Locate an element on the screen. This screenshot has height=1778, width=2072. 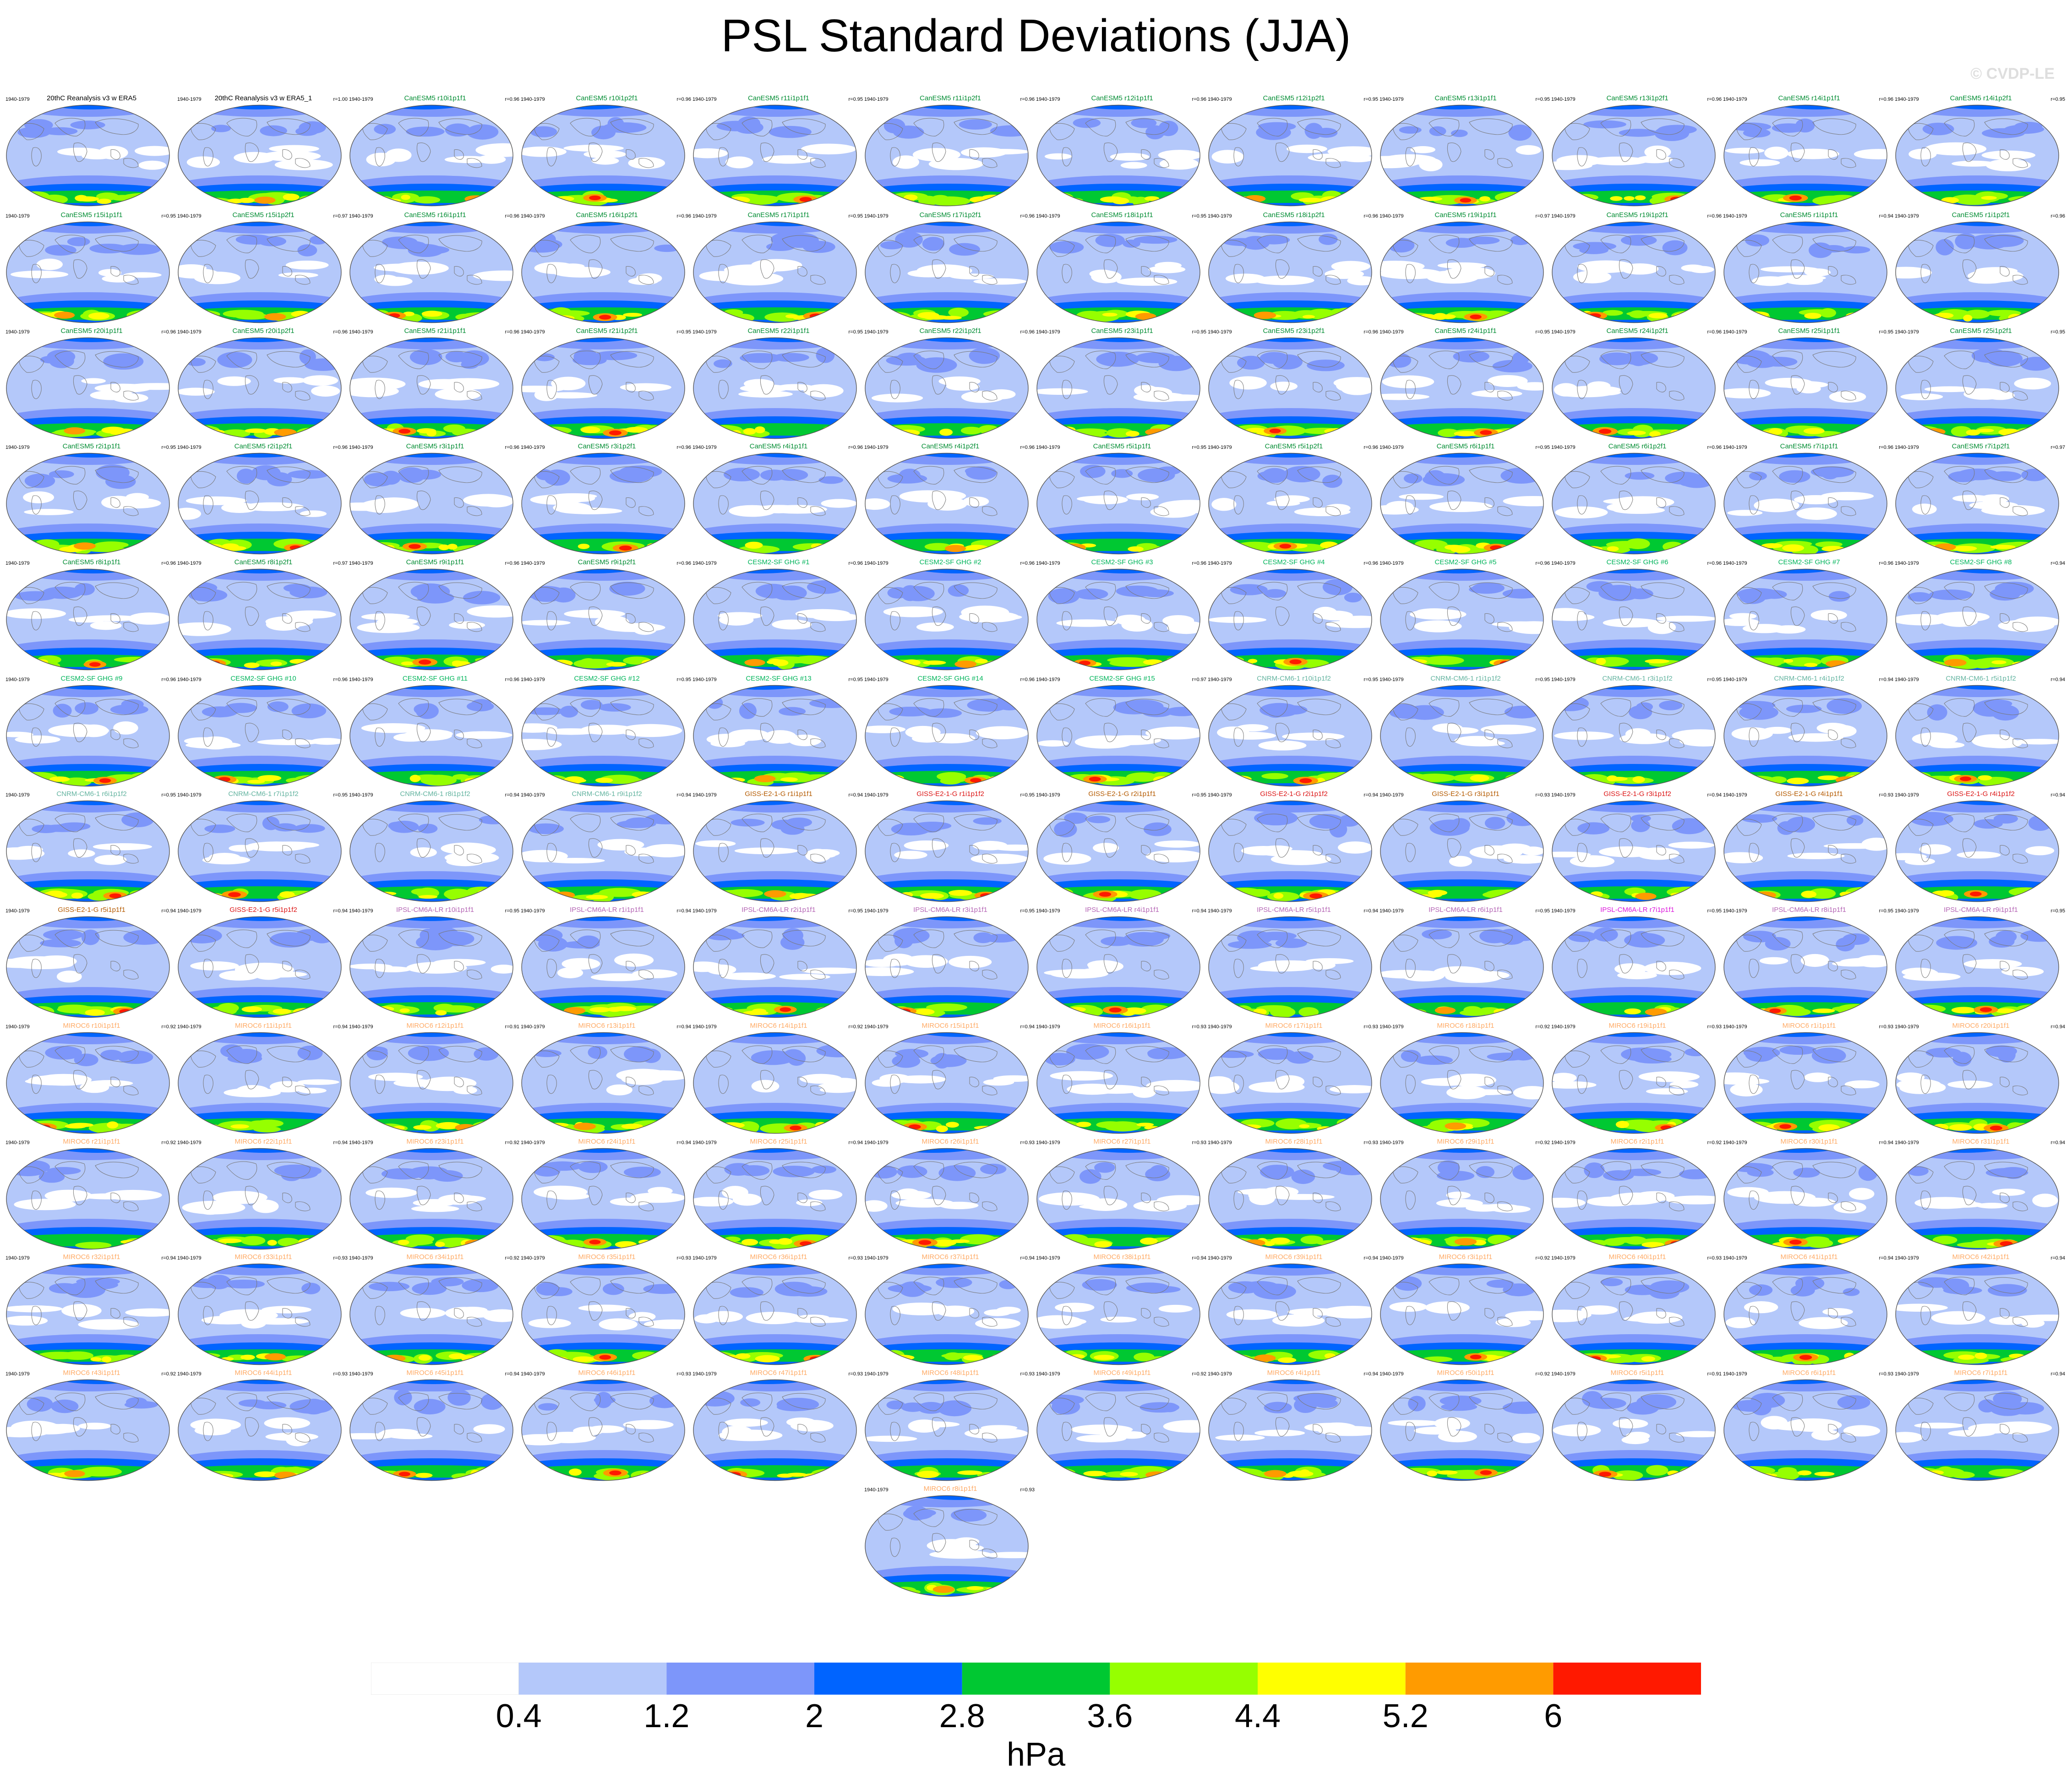
panel-title: MIROC6 r18i1p1f1 is located at coordinates (1466, 1026).